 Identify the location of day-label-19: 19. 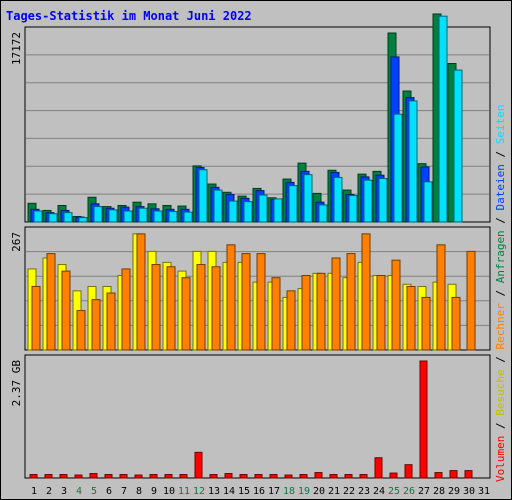
(304, 491).